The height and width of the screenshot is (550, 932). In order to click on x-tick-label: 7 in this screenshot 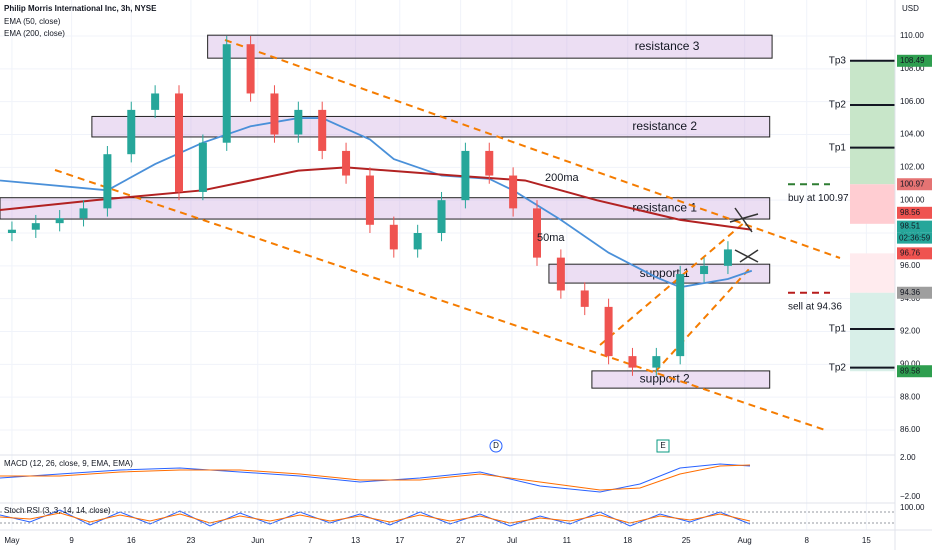, I will do `click(310, 540)`.